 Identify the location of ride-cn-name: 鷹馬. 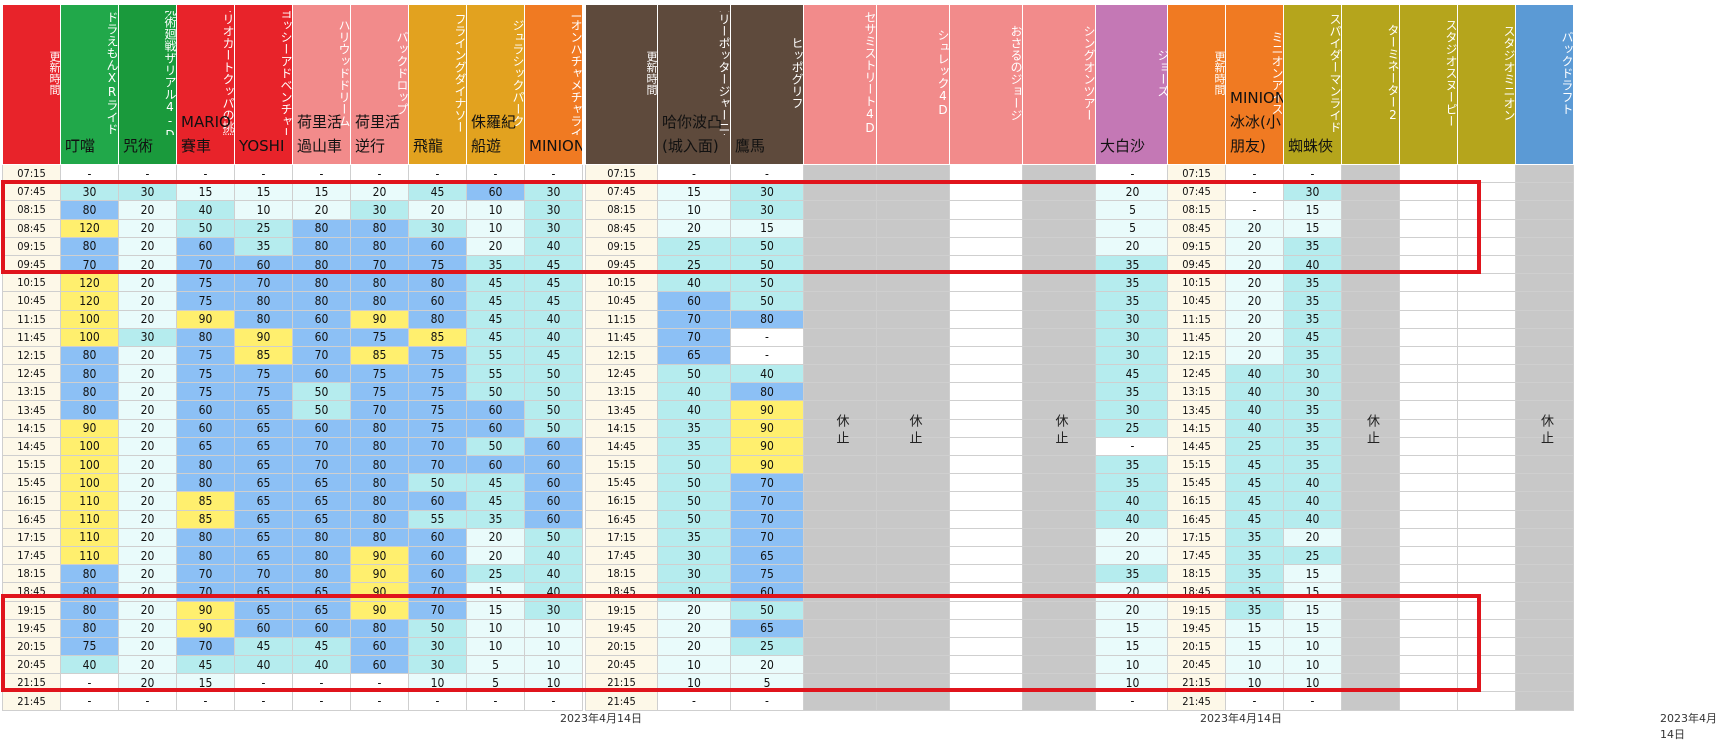
(750, 146).